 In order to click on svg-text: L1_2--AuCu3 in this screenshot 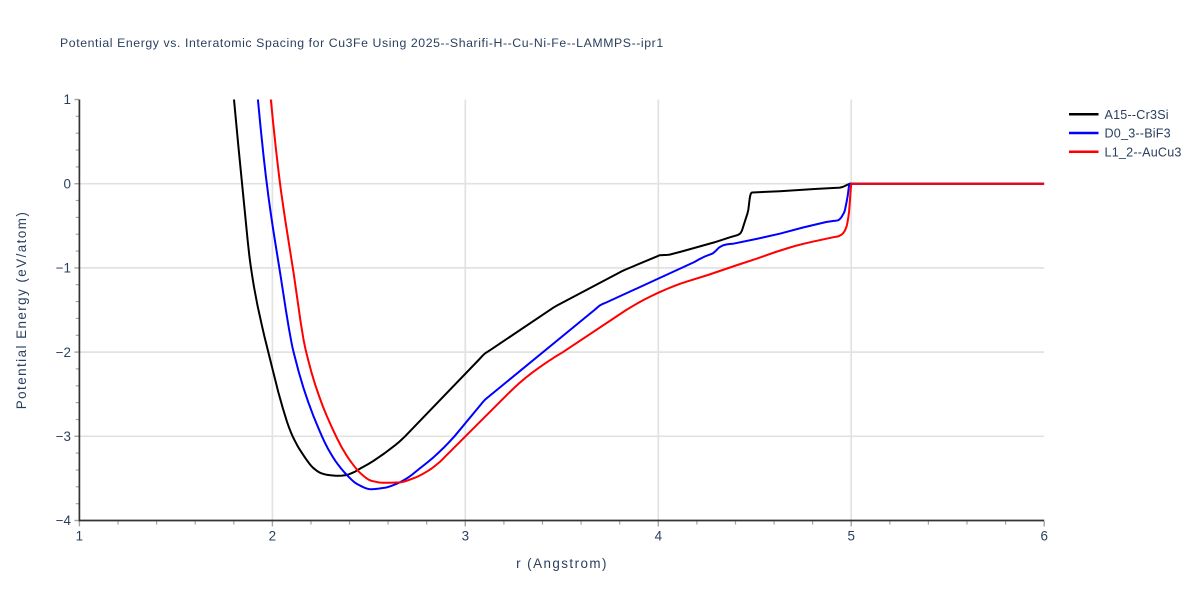, I will do `click(1143, 152)`.